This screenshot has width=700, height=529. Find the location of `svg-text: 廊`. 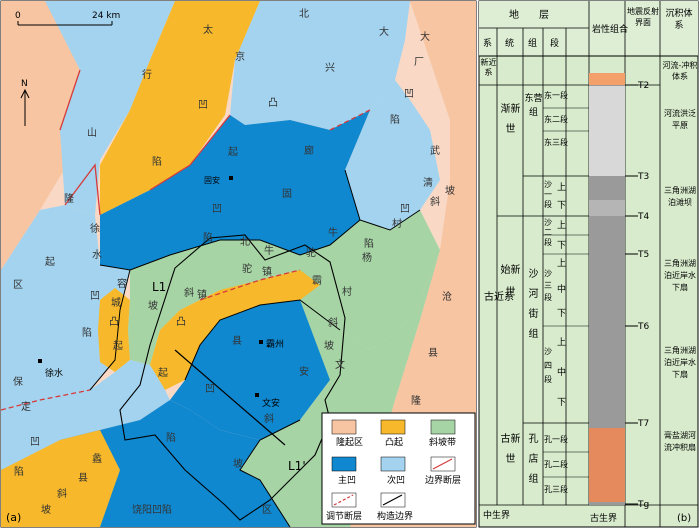

svg-text: 廊 is located at coordinates (309, 150).